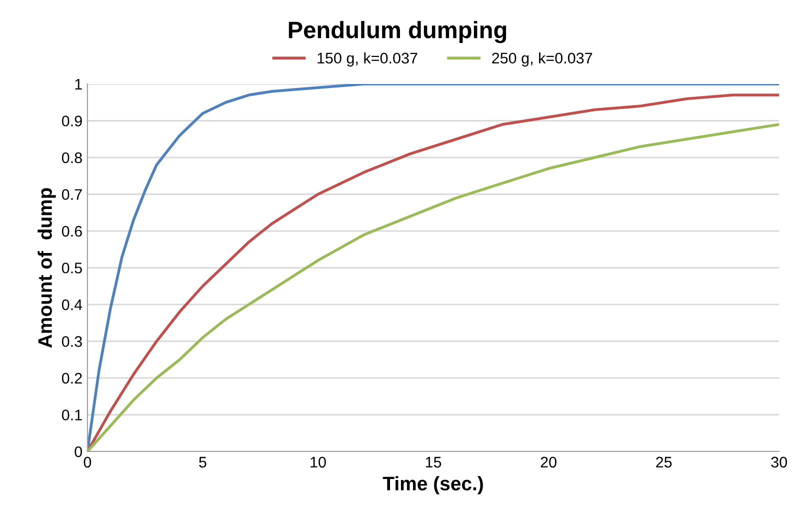 The height and width of the screenshot is (525, 795). I want to click on y-tick-label: 0.6, so click(72, 231).